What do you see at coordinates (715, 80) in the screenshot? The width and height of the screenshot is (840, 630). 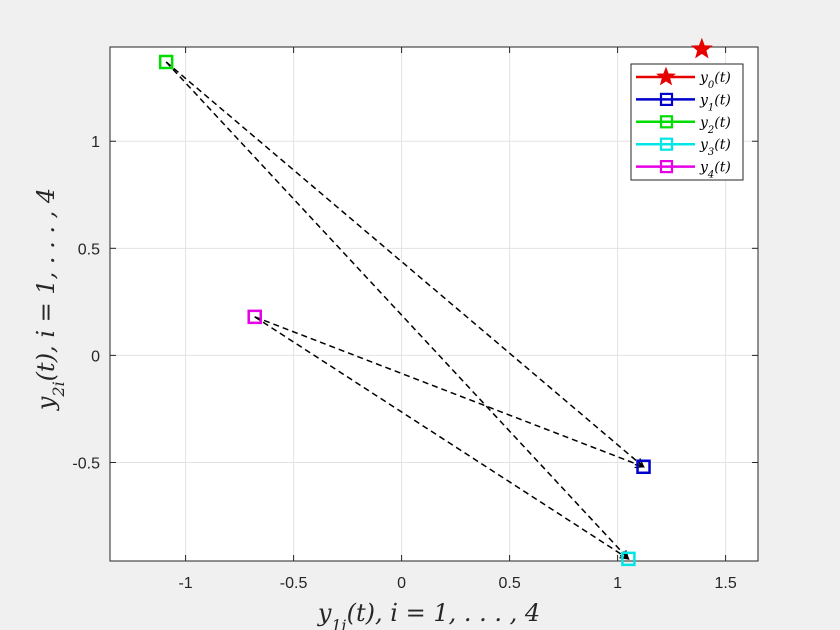 I see `legend-label: y0​(t)` at bounding box center [715, 80].